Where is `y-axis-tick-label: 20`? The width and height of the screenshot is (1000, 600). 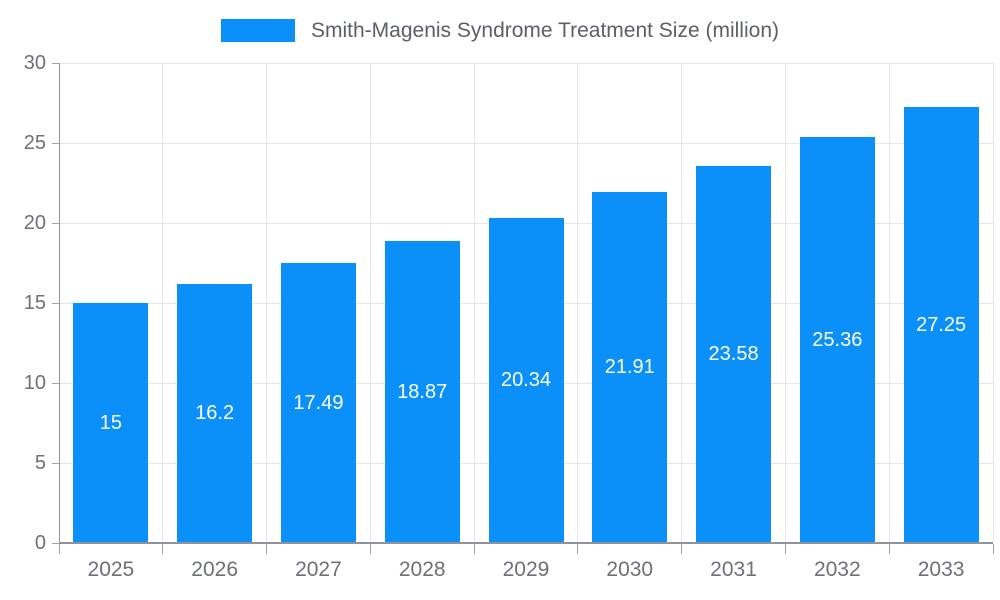
y-axis-tick-label: 20 is located at coordinates (34, 223).